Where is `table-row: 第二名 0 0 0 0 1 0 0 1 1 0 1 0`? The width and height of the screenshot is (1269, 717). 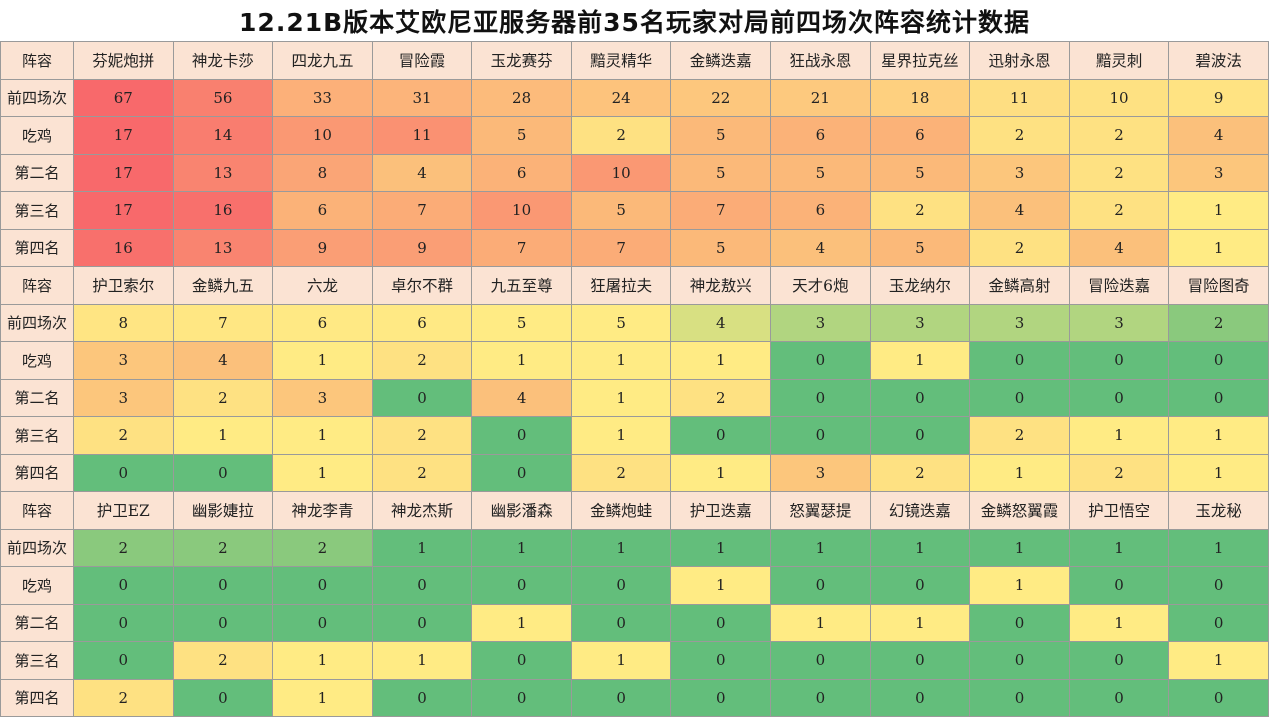 table-row: 第二名 0 0 0 0 1 0 0 1 1 0 1 0 is located at coordinates (634, 622).